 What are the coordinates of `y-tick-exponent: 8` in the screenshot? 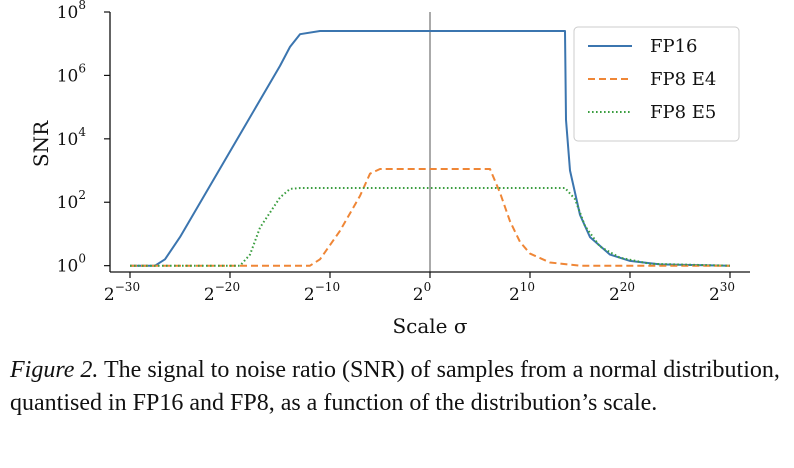 It's located at (82, 6).